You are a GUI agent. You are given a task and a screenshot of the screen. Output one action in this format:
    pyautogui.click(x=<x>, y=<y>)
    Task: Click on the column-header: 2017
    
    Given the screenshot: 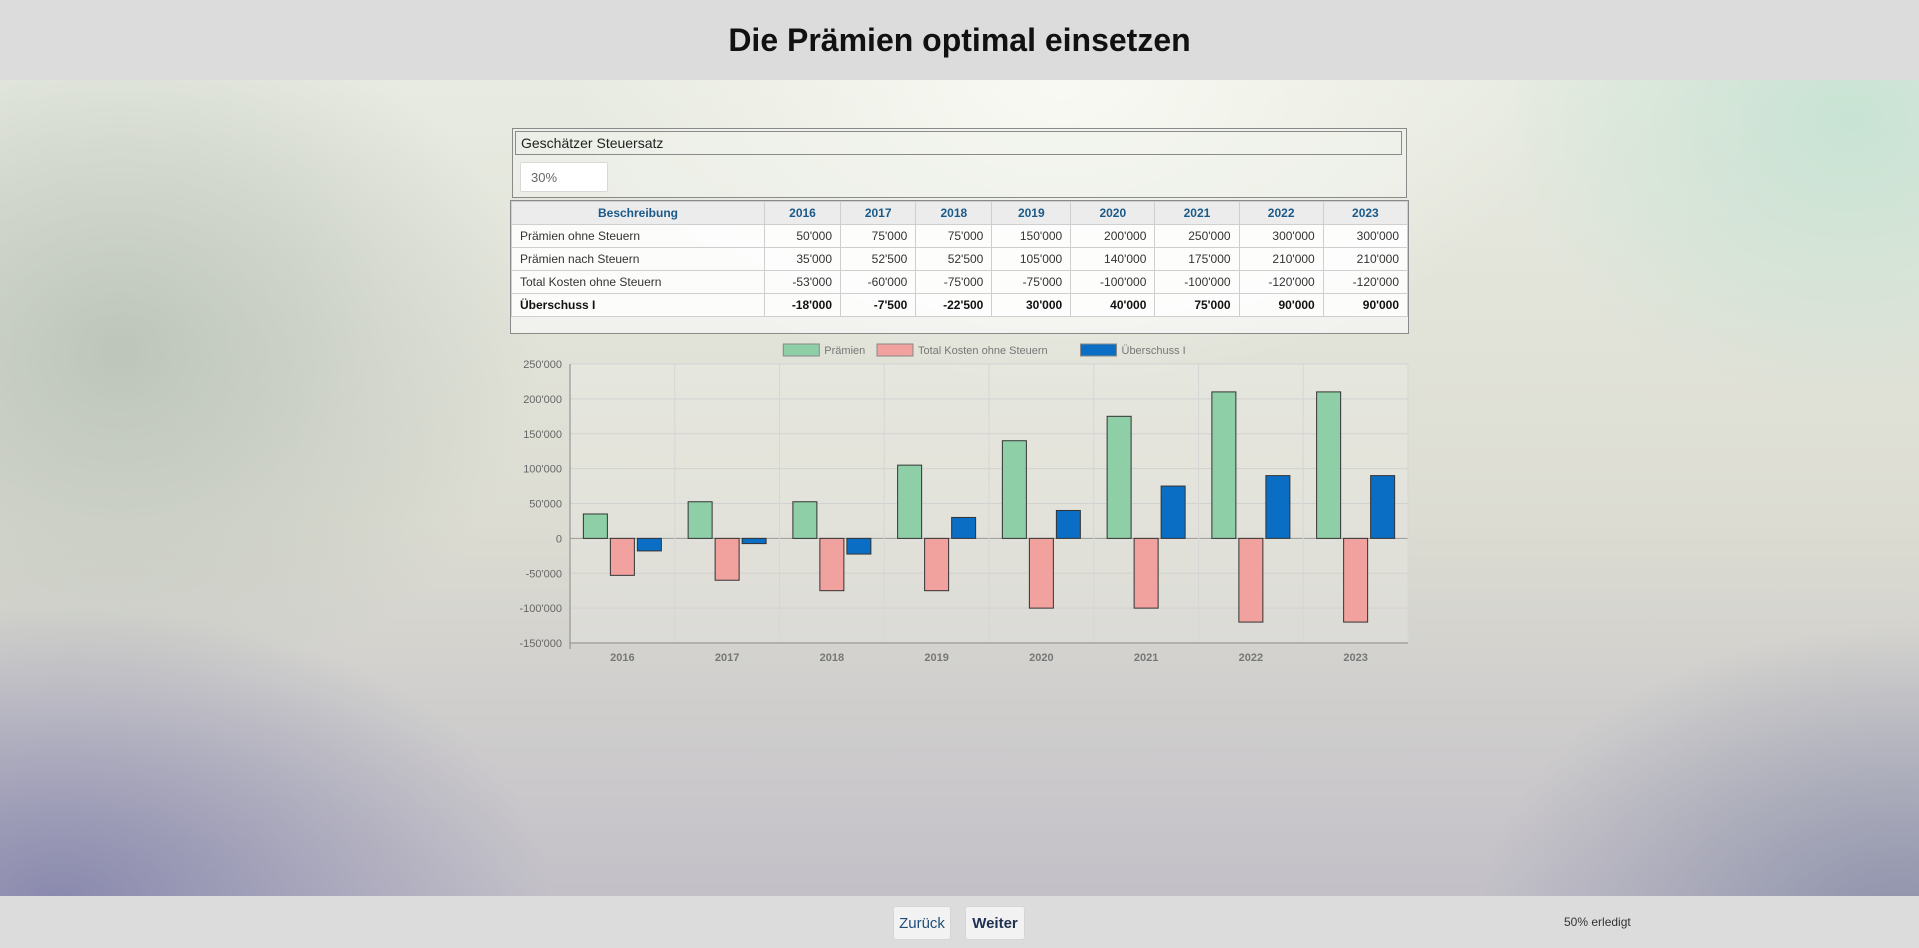 What is the action you would take?
    pyautogui.click(x=878, y=213)
    